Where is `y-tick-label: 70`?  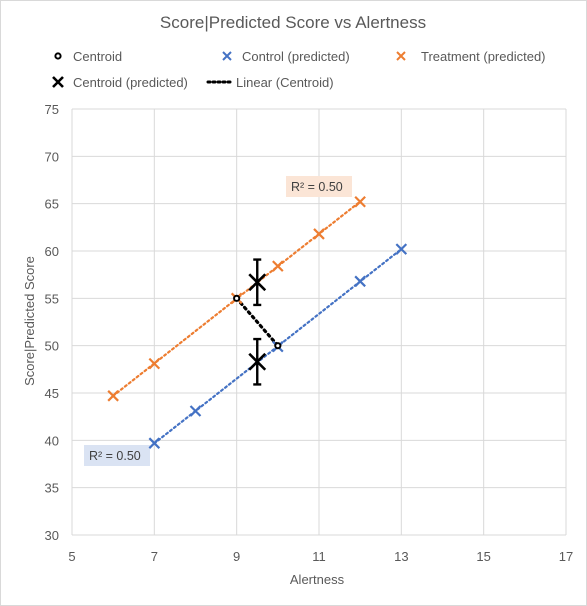
y-tick-label: 70 is located at coordinates (52, 156).